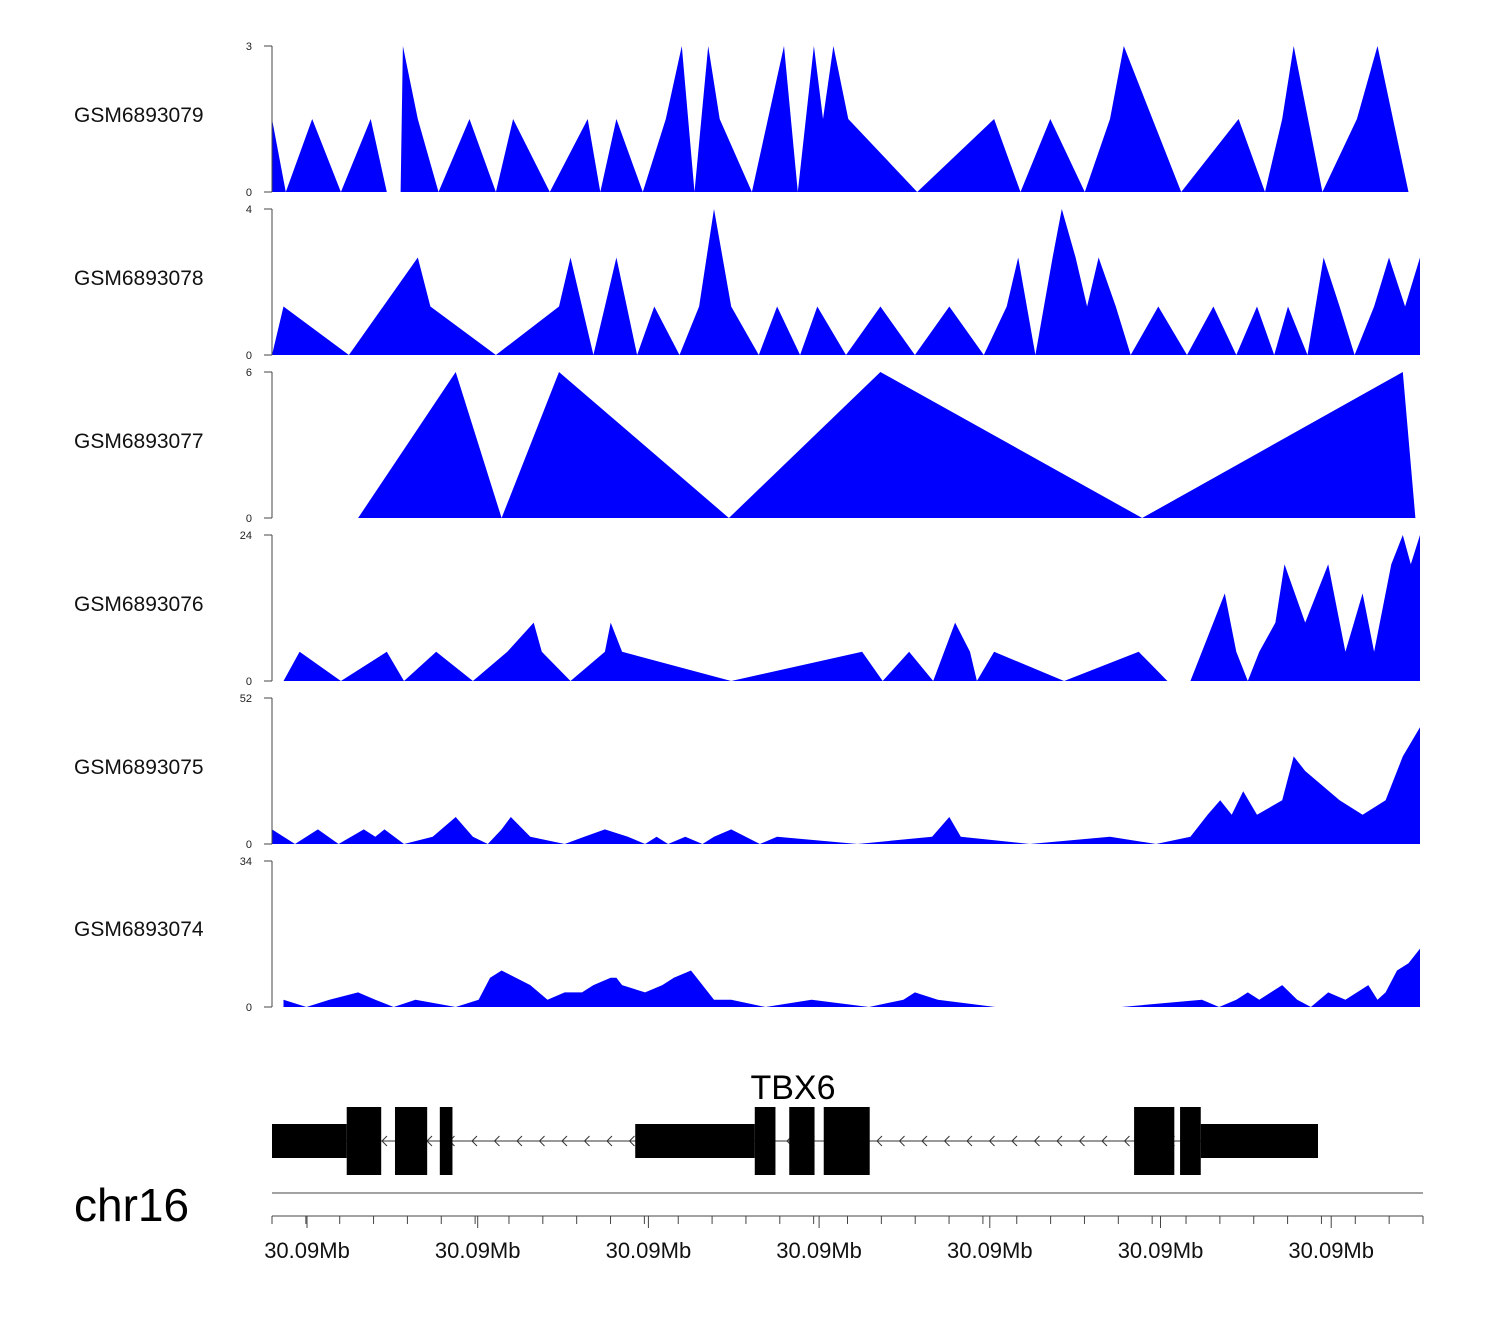 This screenshot has height=1320, width=1500. What do you see at coordinates (792, 1088) in the screenshot?
I see `gene-name-label: TBX6` at bounding box center [792, 1088].